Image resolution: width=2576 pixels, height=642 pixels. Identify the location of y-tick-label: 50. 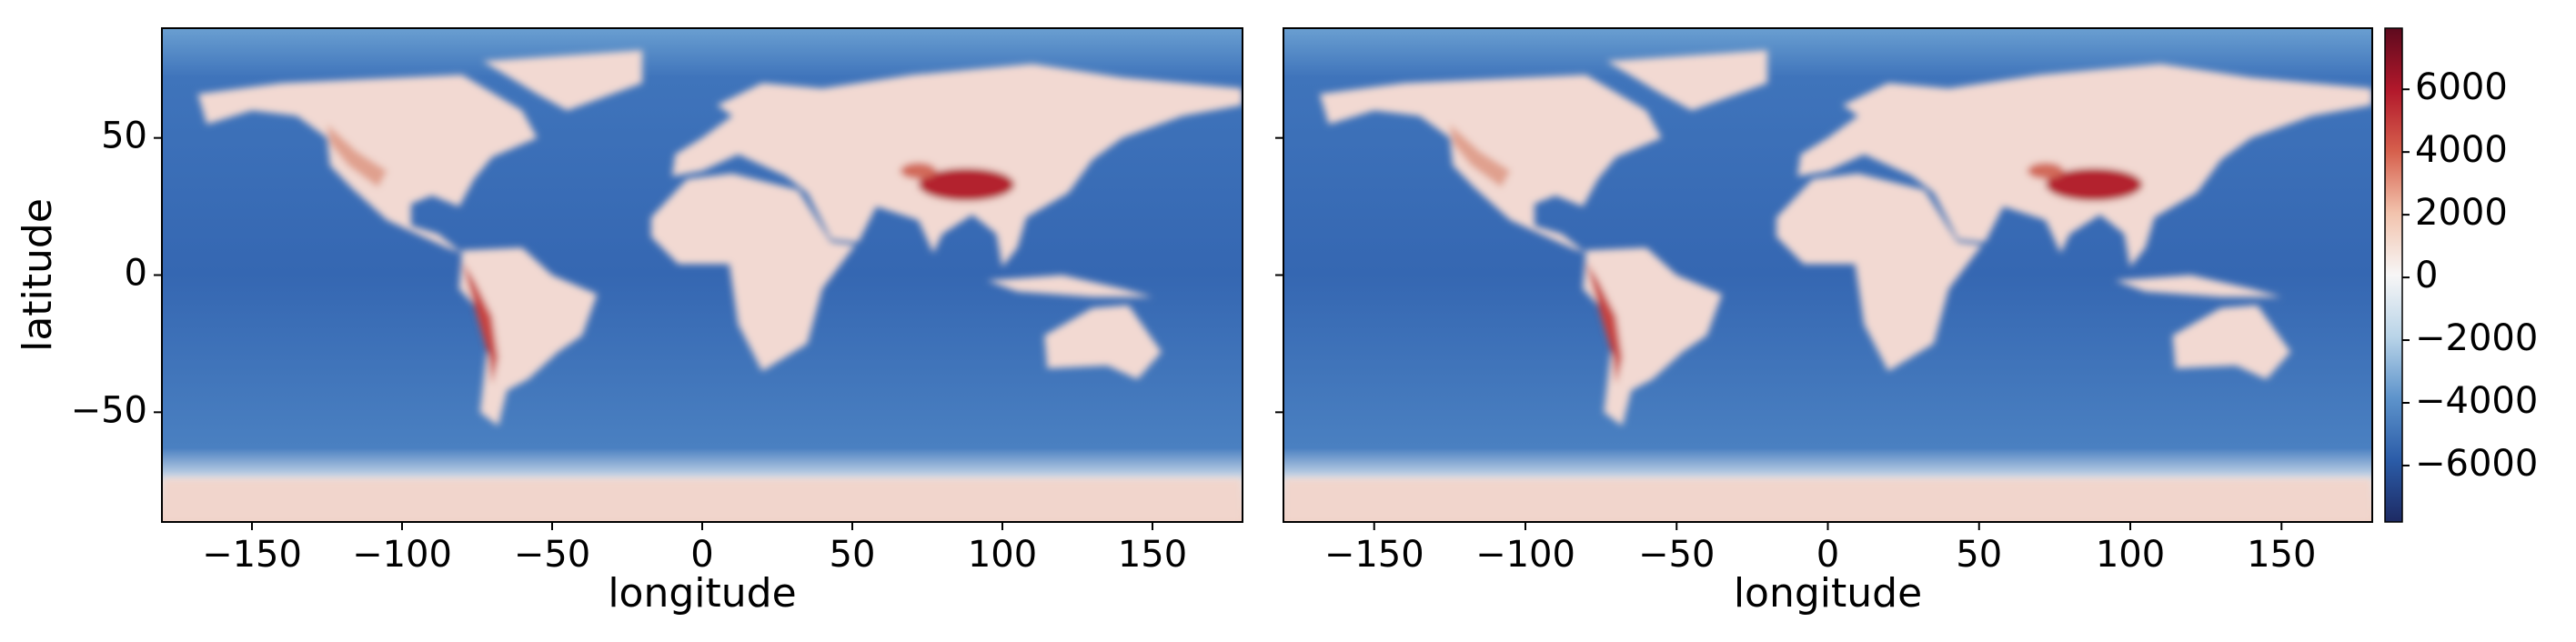
(124, 136).